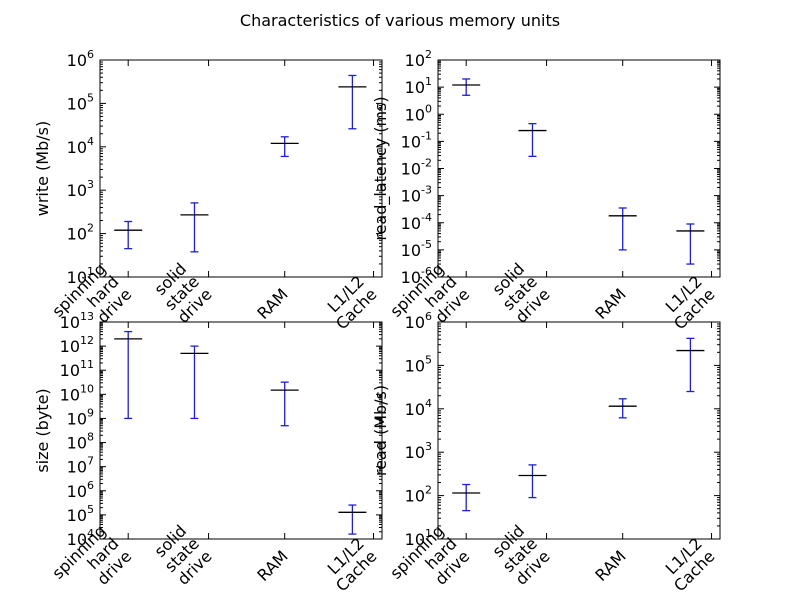 The height and width of the screenshot is (600, 800). What do you see at coordinates (426, 271) in the screenshot?
I see `y-tick-exponent: -6` at bounding box center [426, 271].